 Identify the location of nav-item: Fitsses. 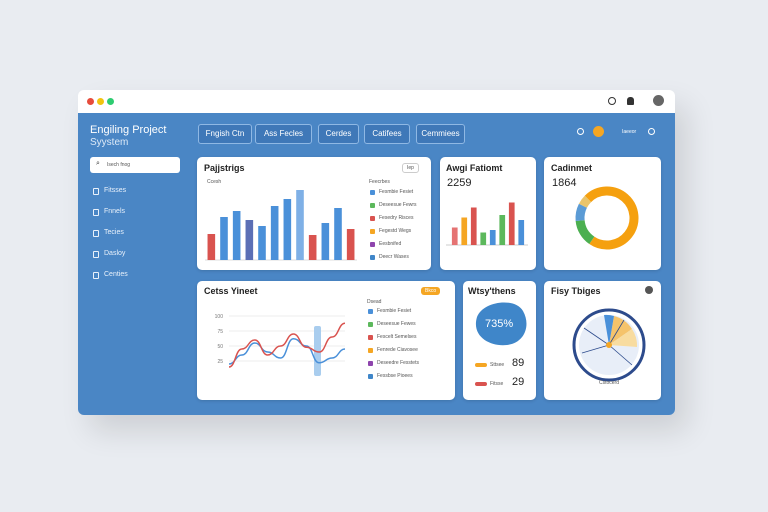
(115, 190).